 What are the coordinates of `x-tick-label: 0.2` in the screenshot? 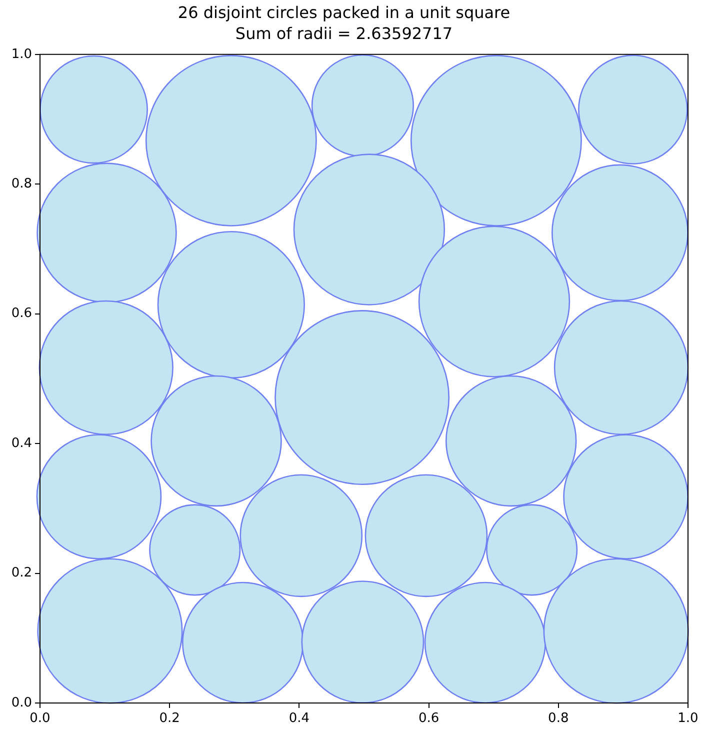 It's located at (169, 718).